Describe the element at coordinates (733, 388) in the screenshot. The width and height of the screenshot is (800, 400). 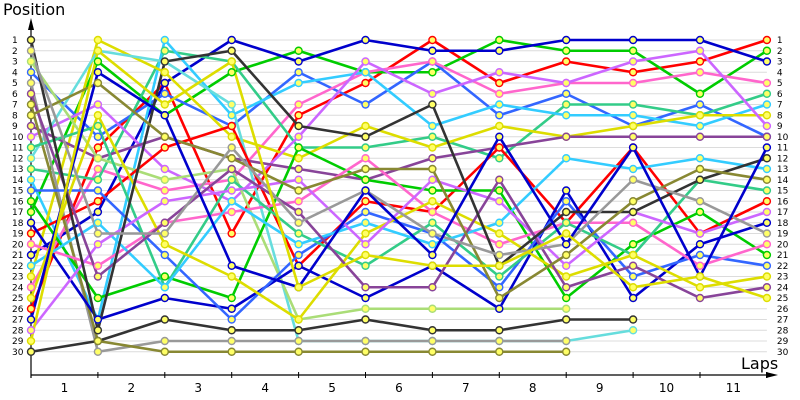
I see `lap-label: 11` at that location.